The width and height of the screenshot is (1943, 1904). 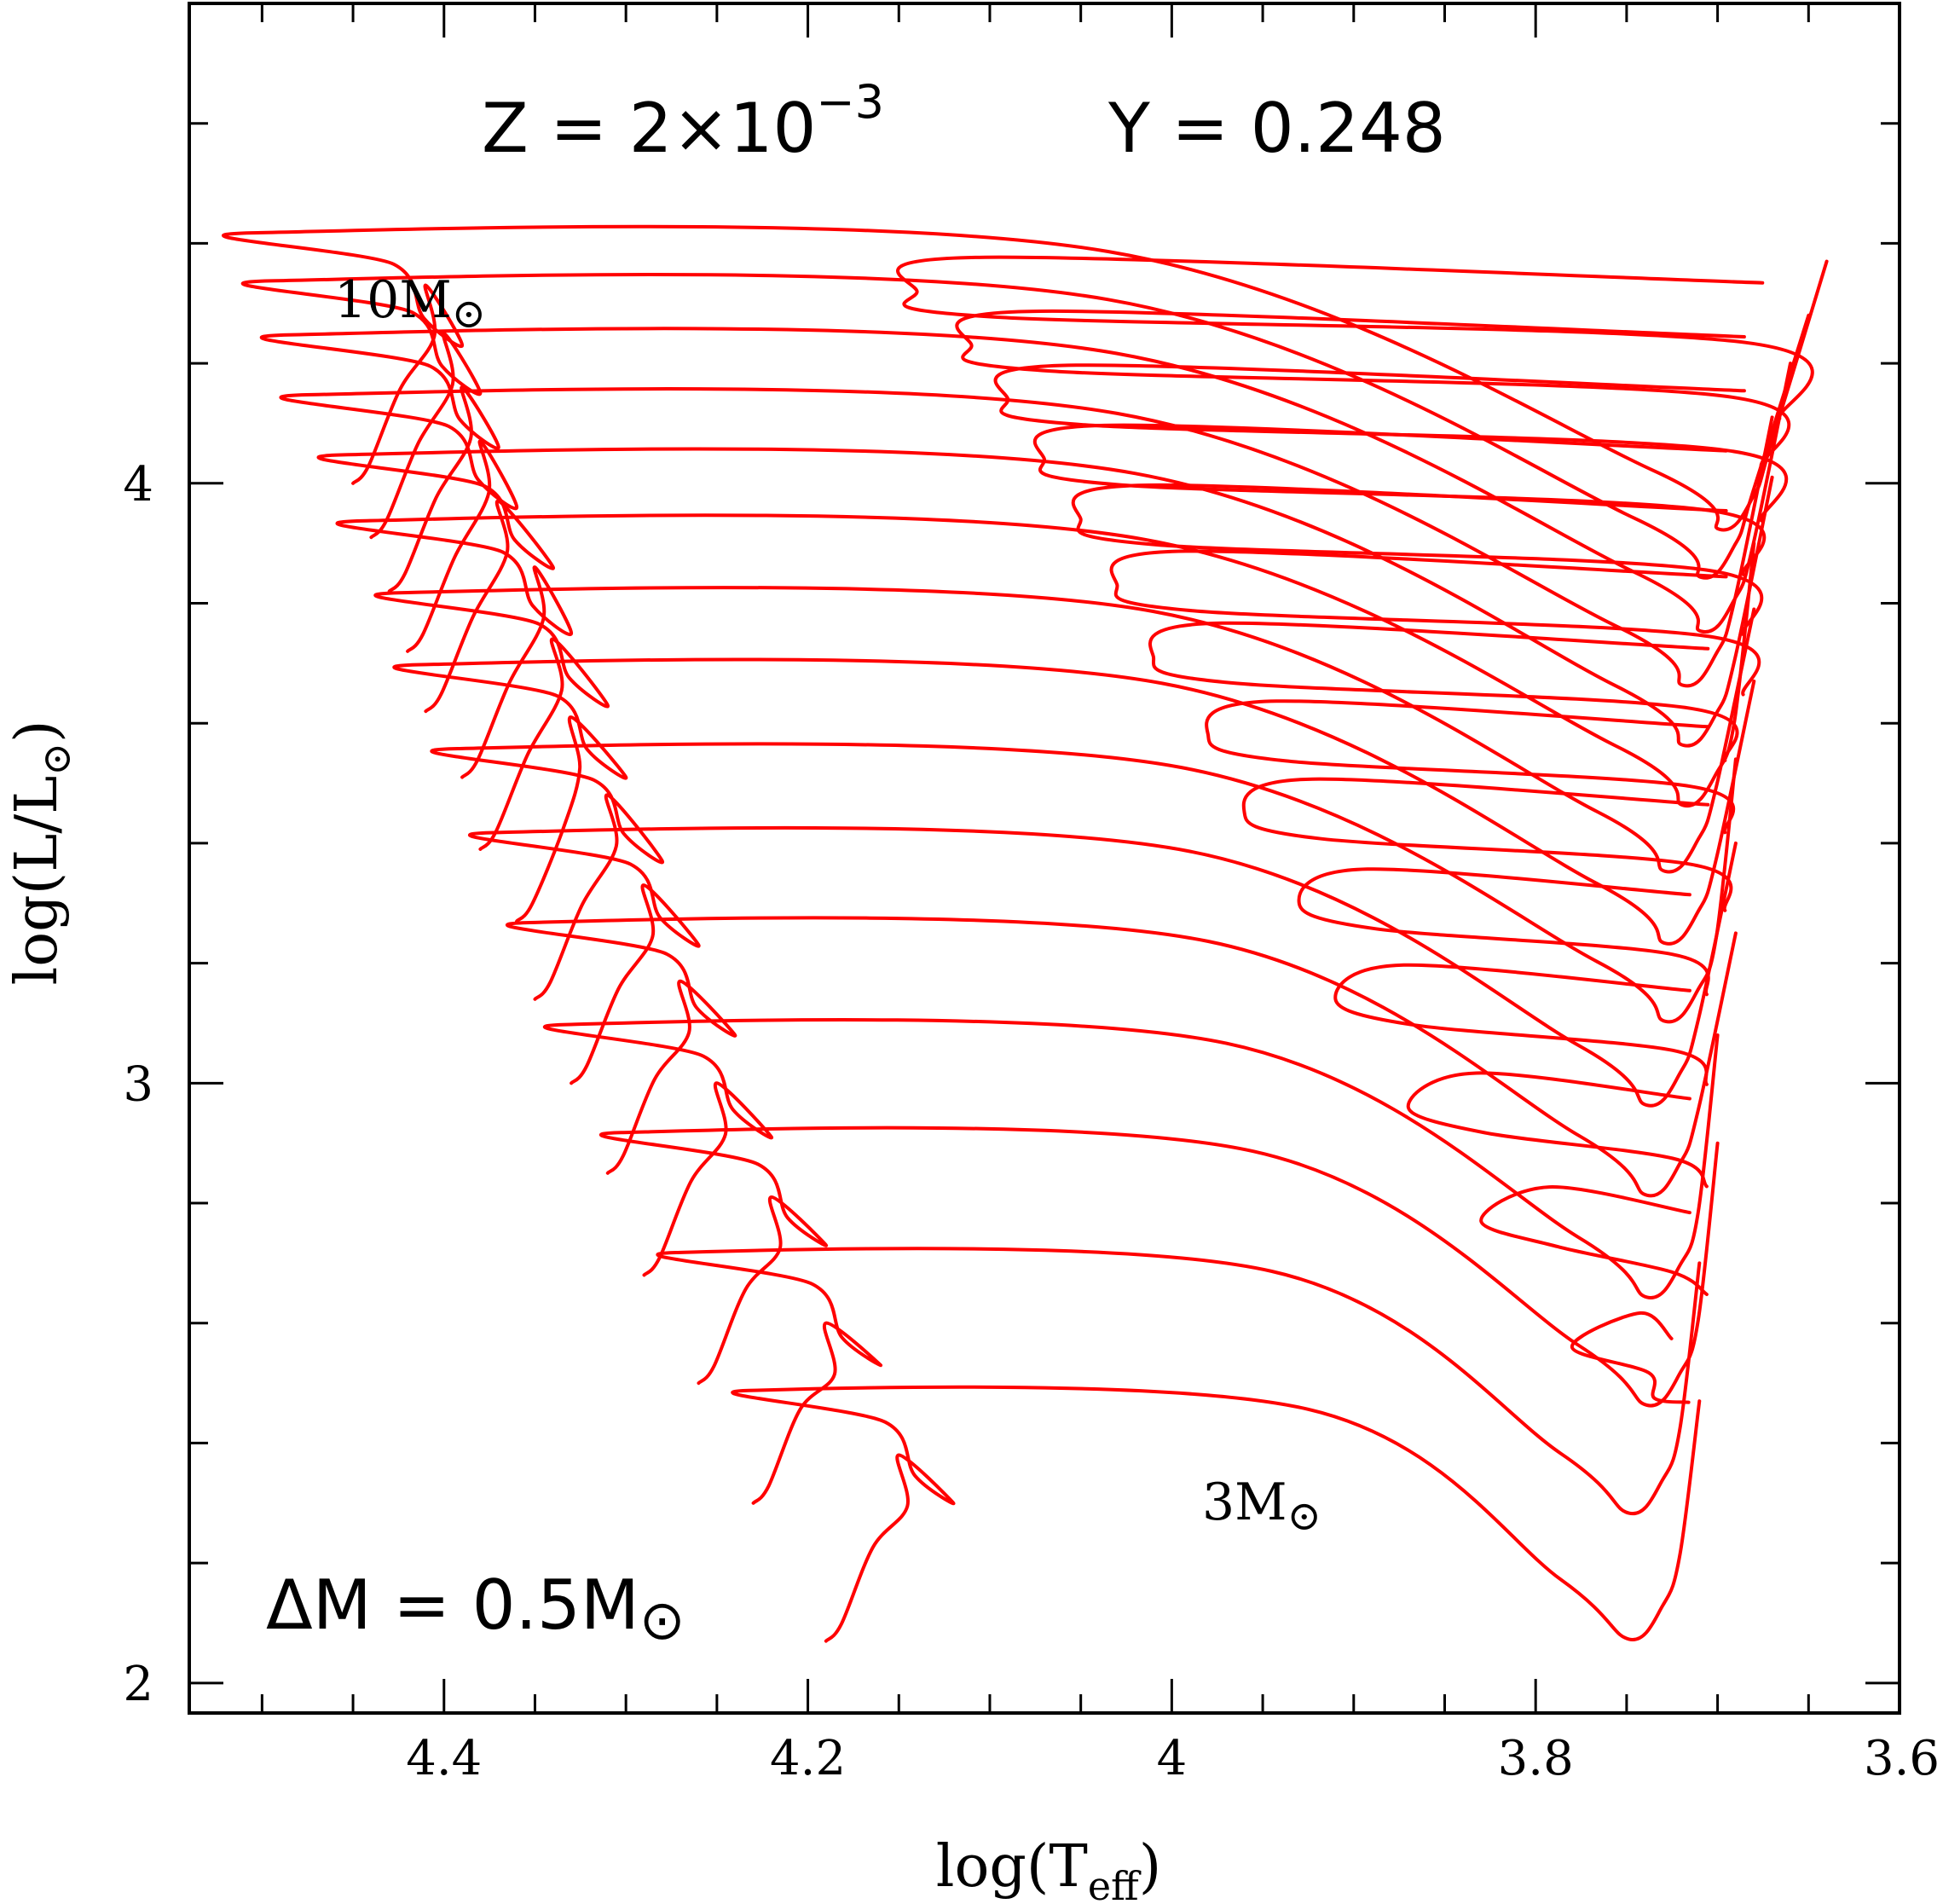 I want to click on blue-loop-6-msun, so click(x=1487, y=844).